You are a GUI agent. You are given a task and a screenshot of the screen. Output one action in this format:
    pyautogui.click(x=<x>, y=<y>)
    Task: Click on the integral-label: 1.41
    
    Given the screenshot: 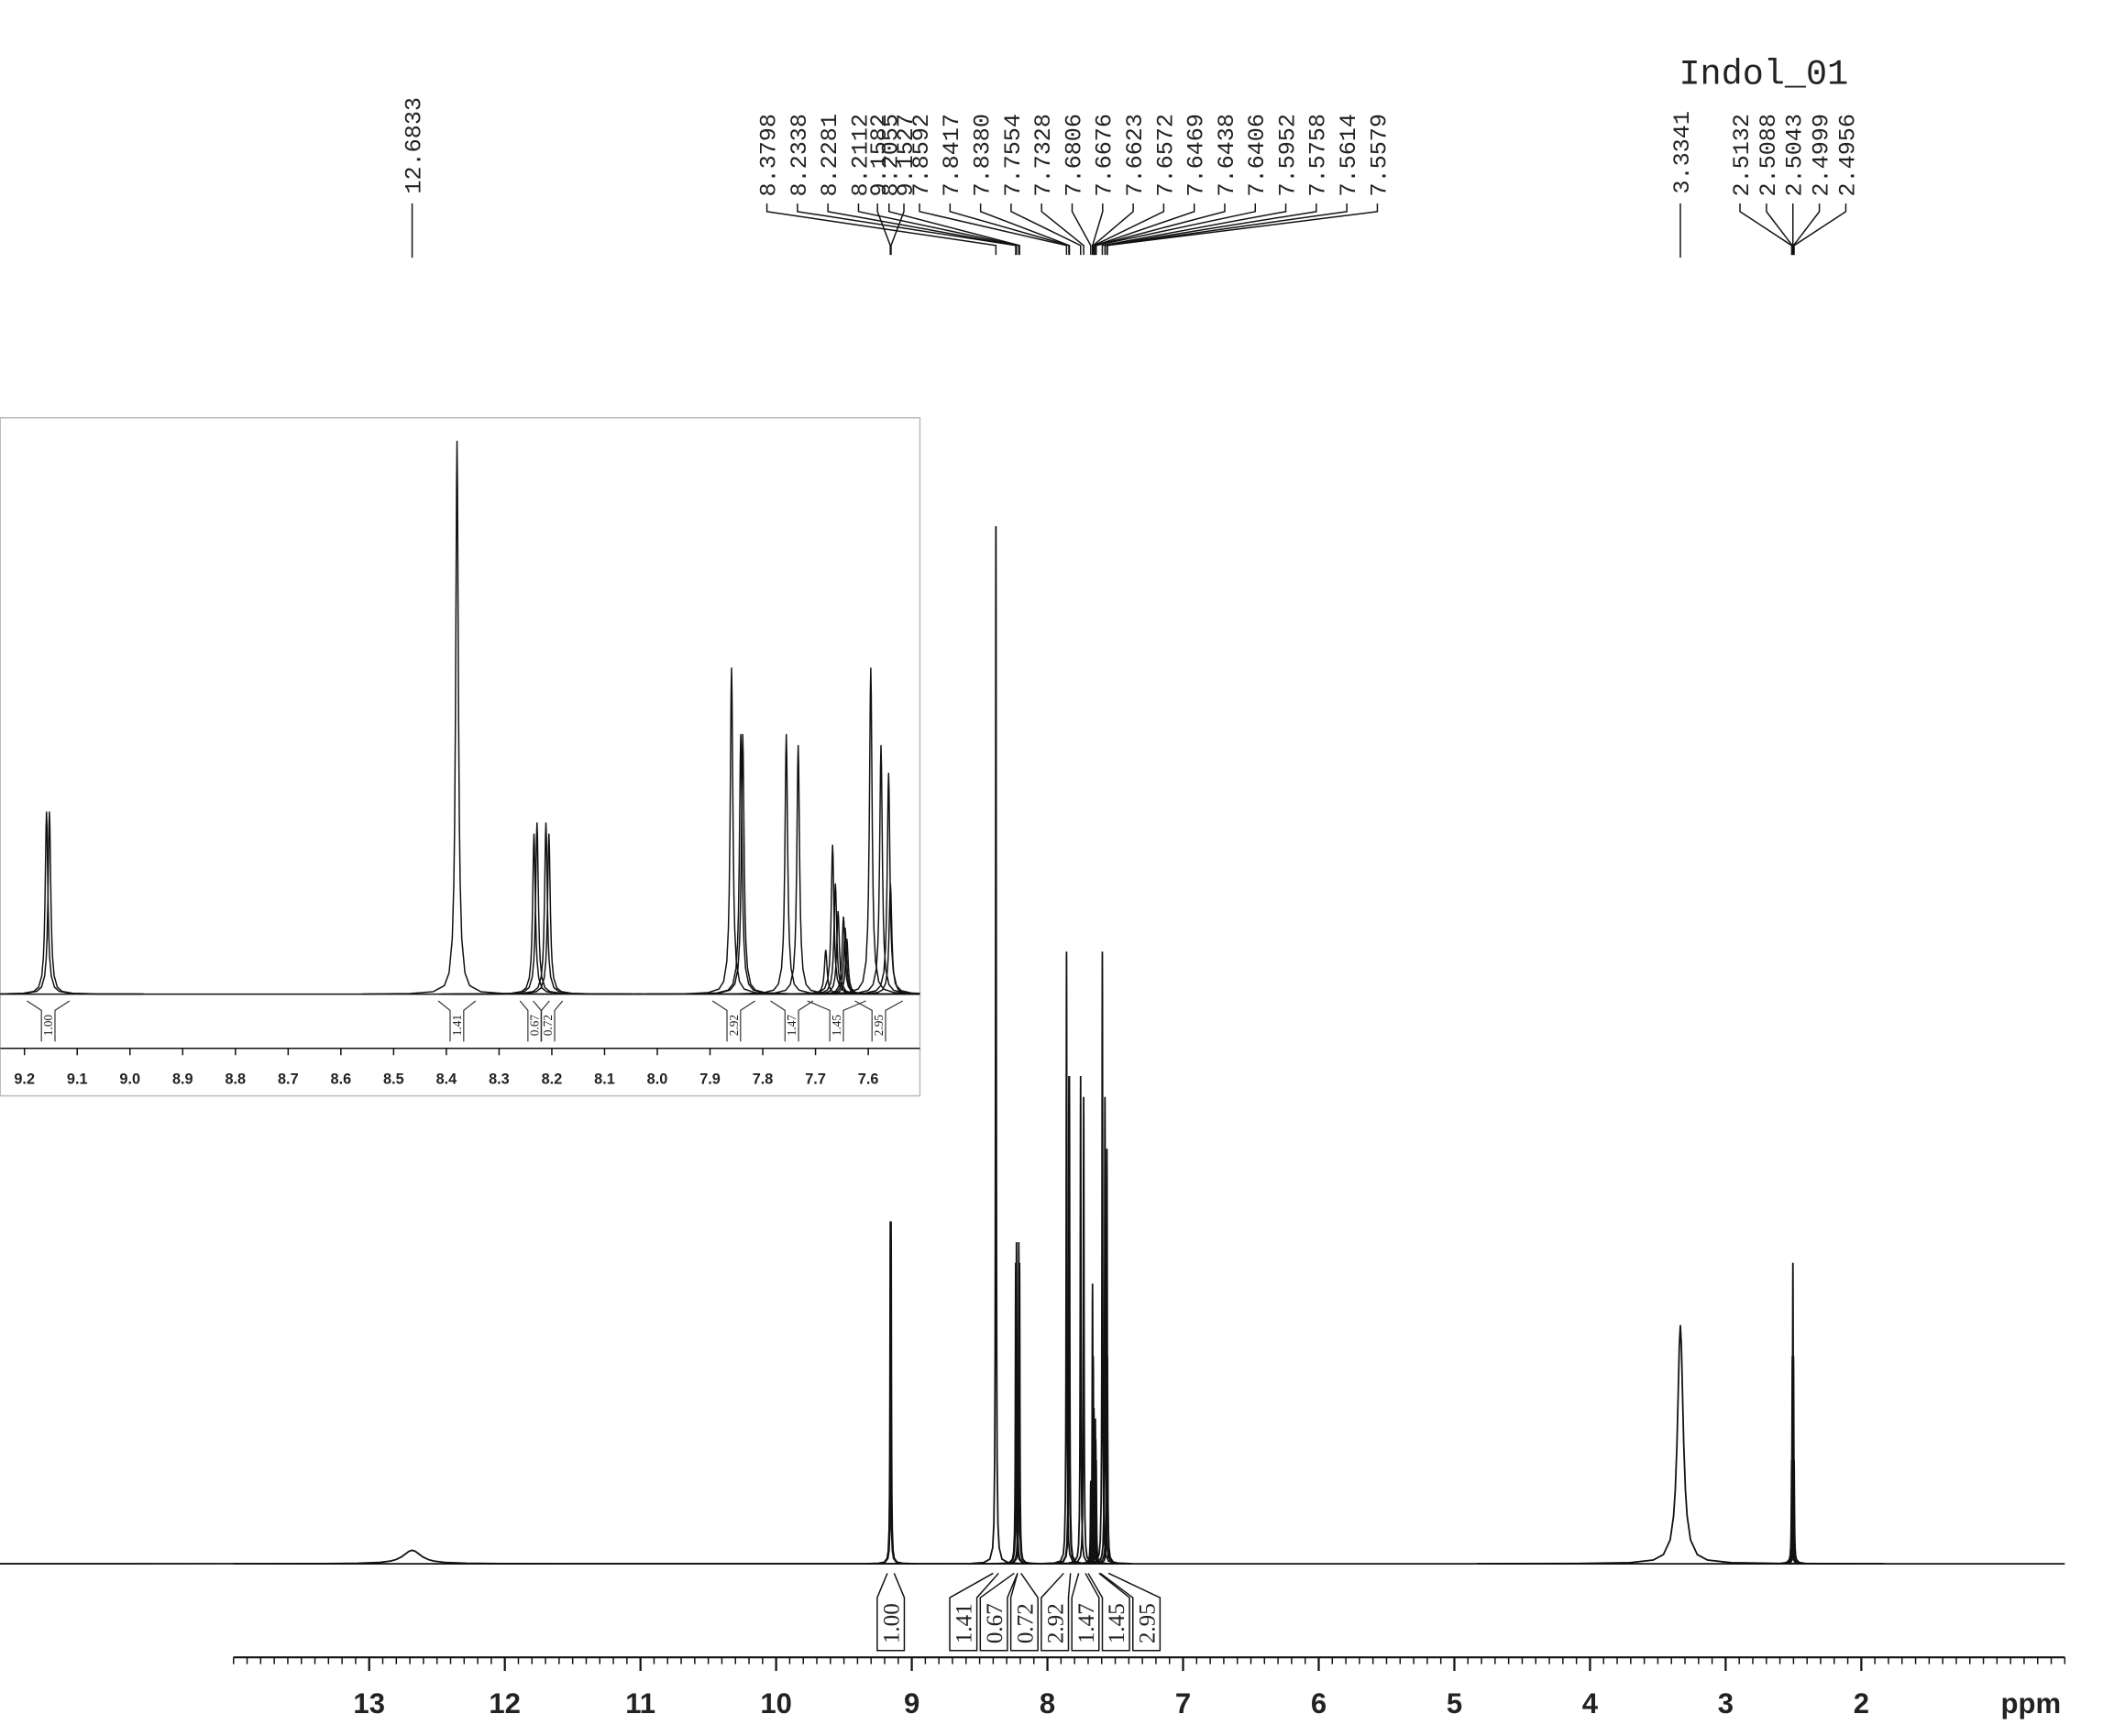 What is the action you would take?
    pyautogui.click(x=964, y=1623)
    